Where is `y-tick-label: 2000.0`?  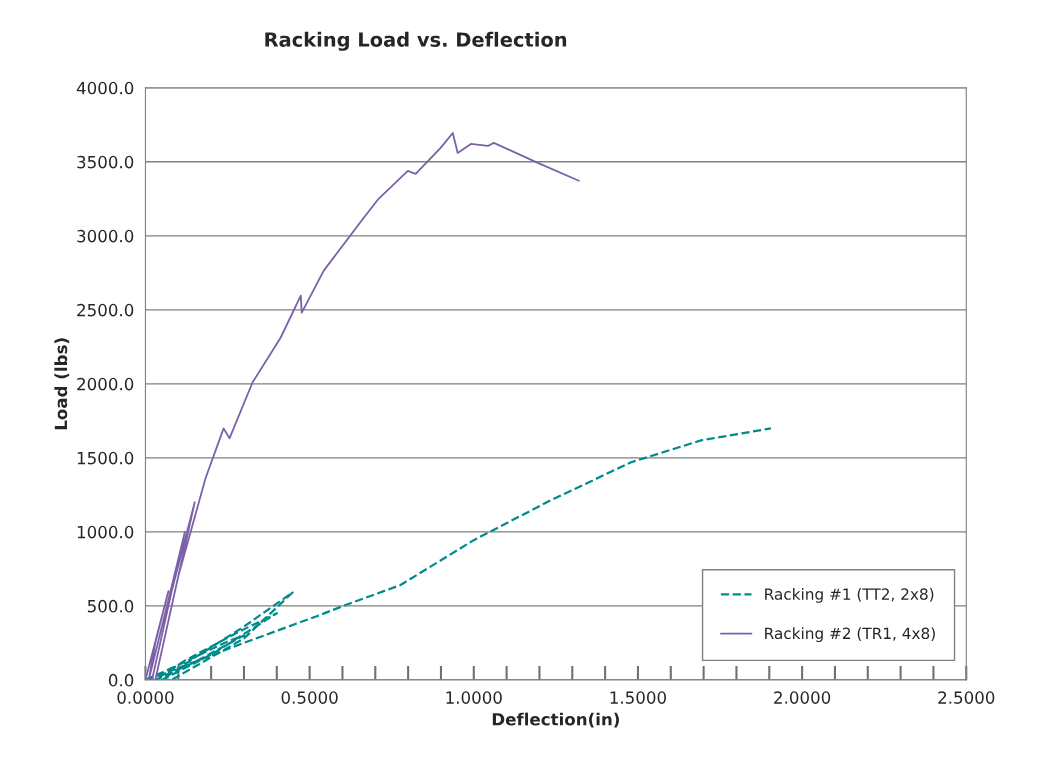 y-tick-label: 2000.0 is located at coordinates (105, 384).